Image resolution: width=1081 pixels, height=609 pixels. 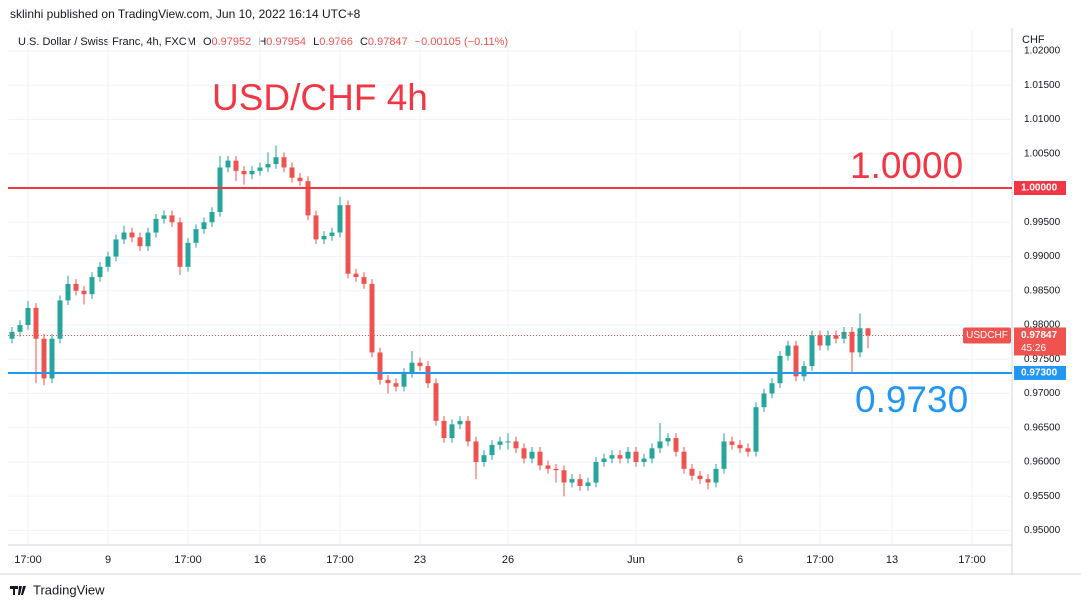 I want to click on change: −0.00105 (−0.11%), so click(x=461, y=42).